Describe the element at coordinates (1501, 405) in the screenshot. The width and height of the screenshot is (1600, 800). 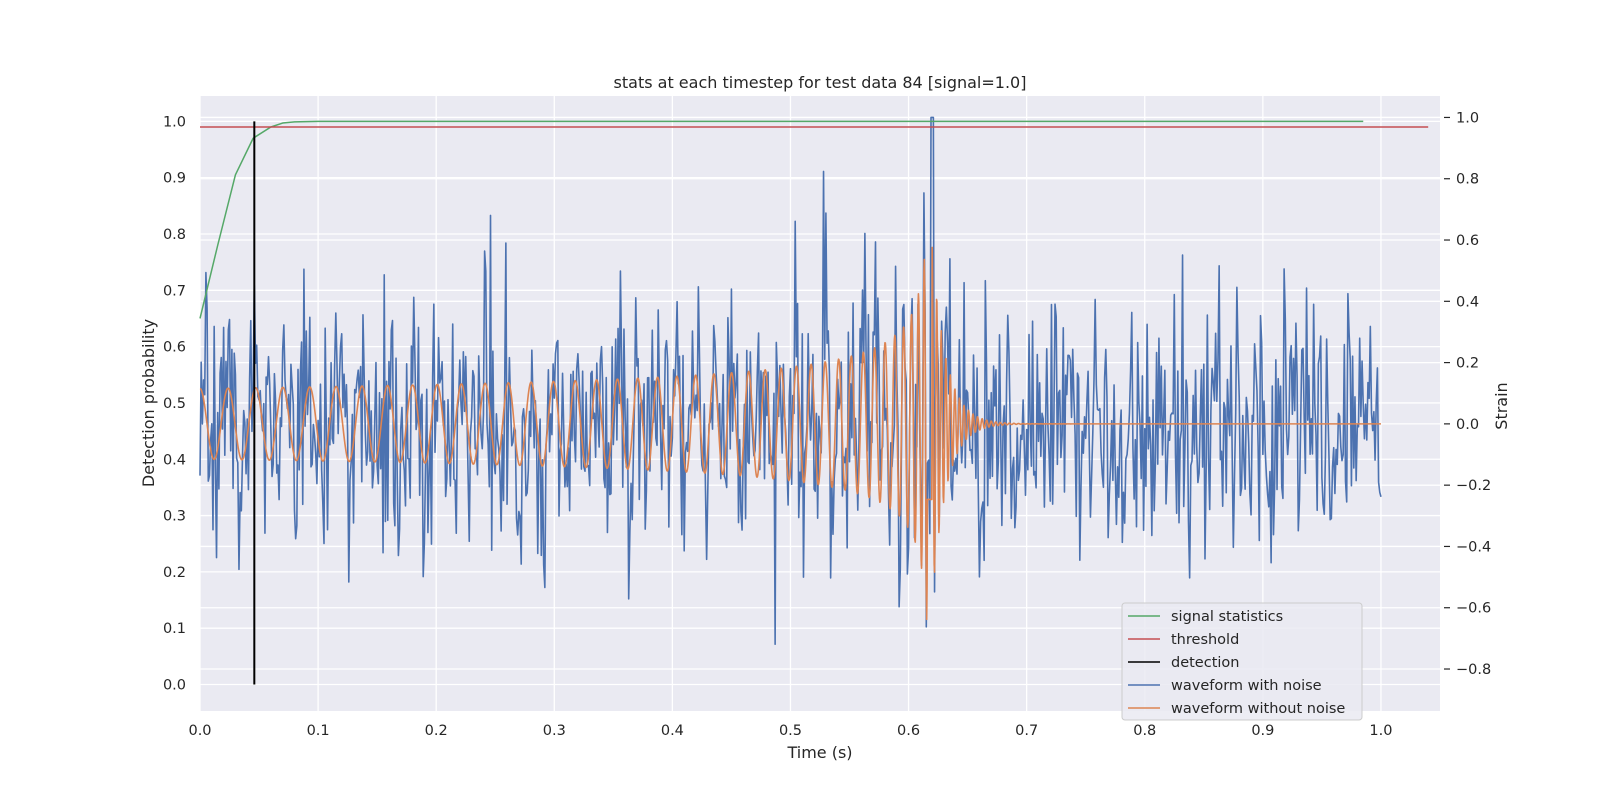
I see `y2-axis-label: Strain` at that location.